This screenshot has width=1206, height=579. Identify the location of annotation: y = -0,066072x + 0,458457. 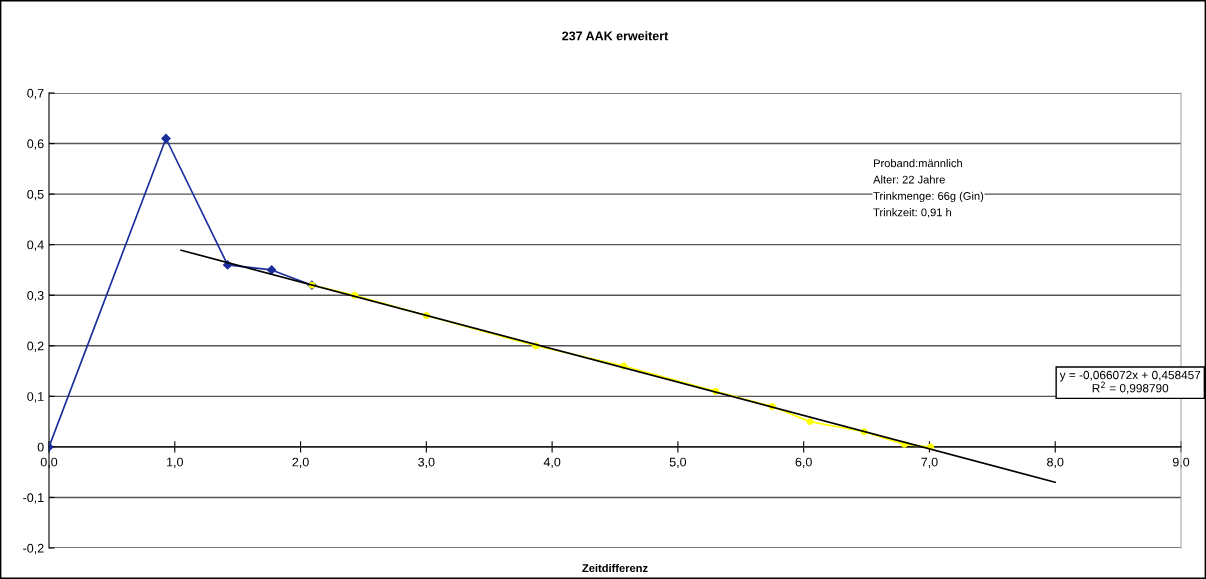
(1130, 376).